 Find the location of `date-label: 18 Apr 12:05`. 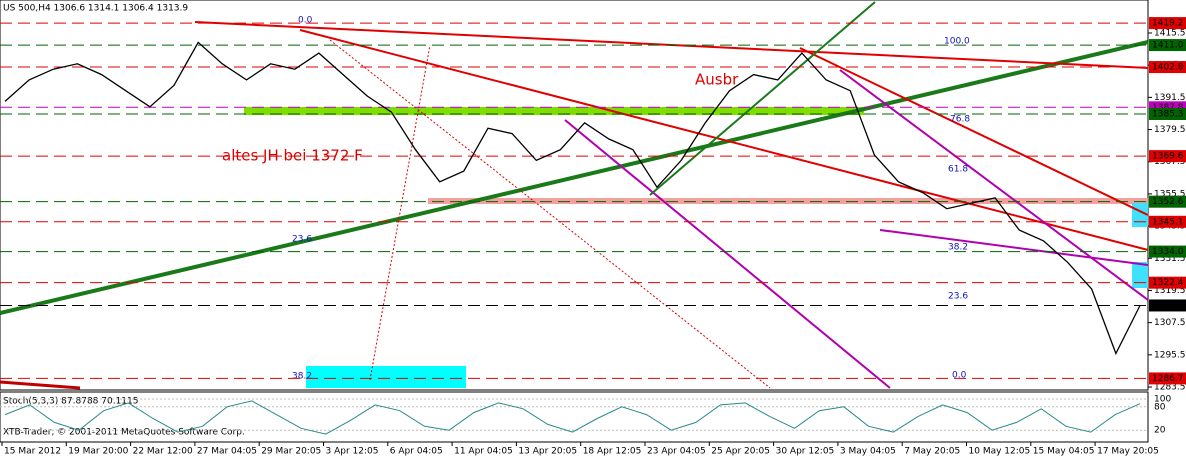

date-label: 18 Apr 12:05 is located at coordinates (612, 452).